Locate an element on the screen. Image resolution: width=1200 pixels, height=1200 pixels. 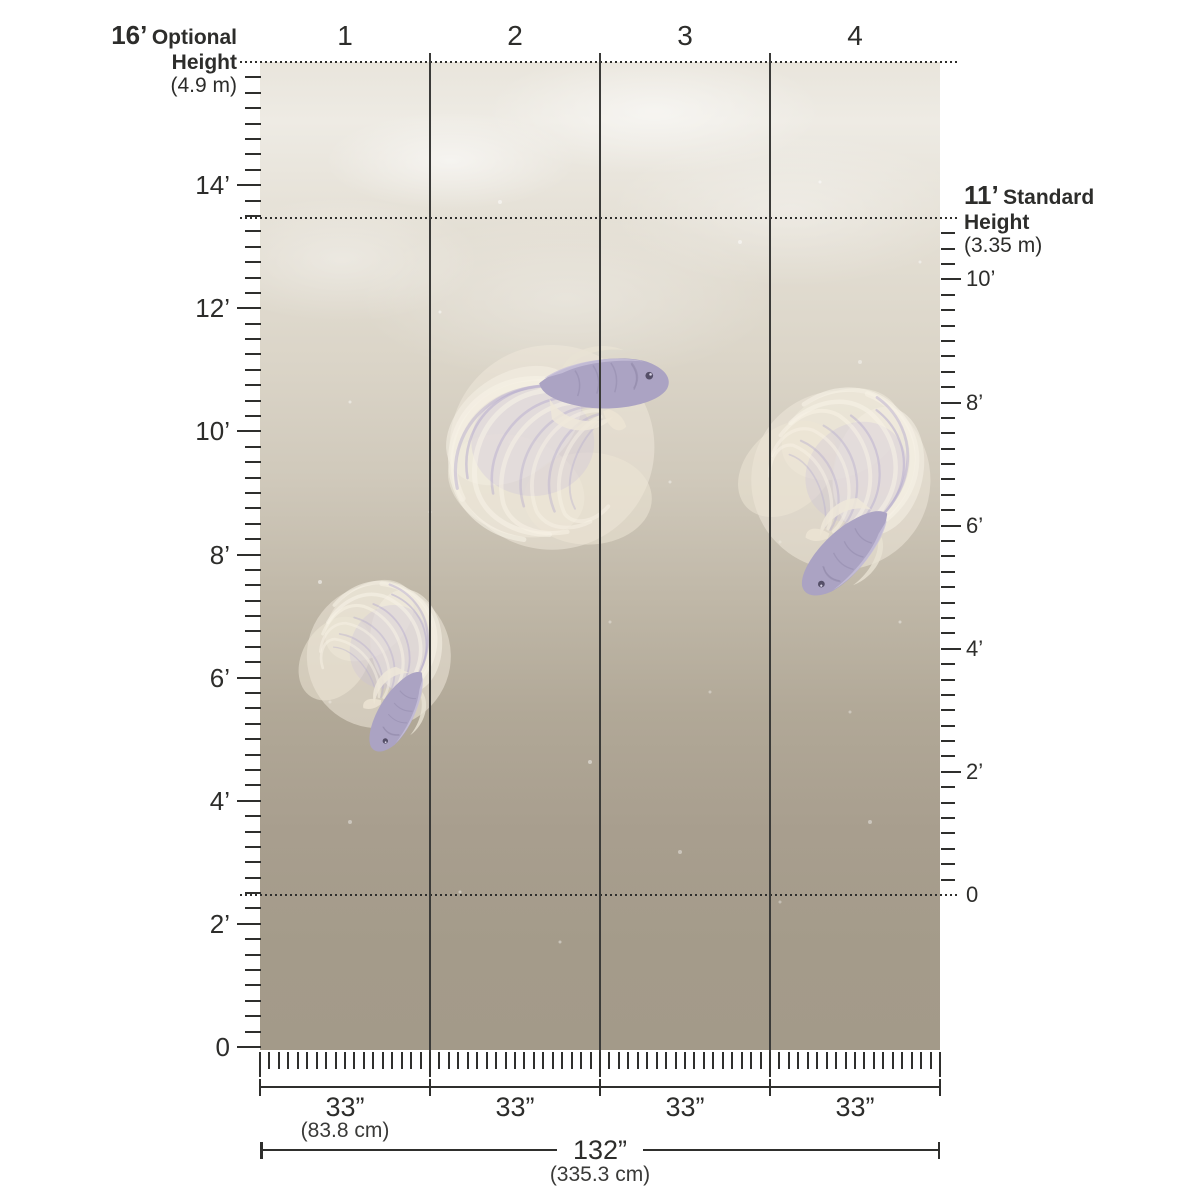
panel-number: 3 is located at coordinates (685, 35).